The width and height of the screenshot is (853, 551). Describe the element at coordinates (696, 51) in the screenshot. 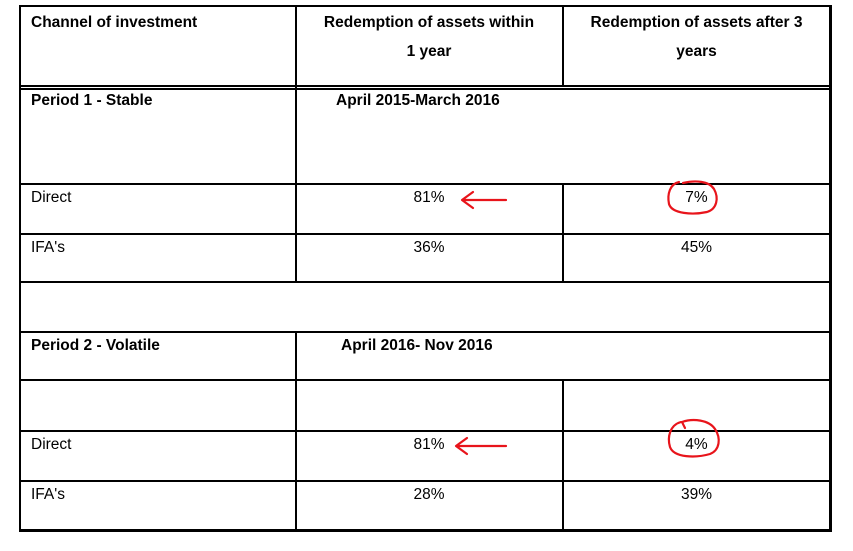

I see `header-after-3-years-line2: years` at that location.